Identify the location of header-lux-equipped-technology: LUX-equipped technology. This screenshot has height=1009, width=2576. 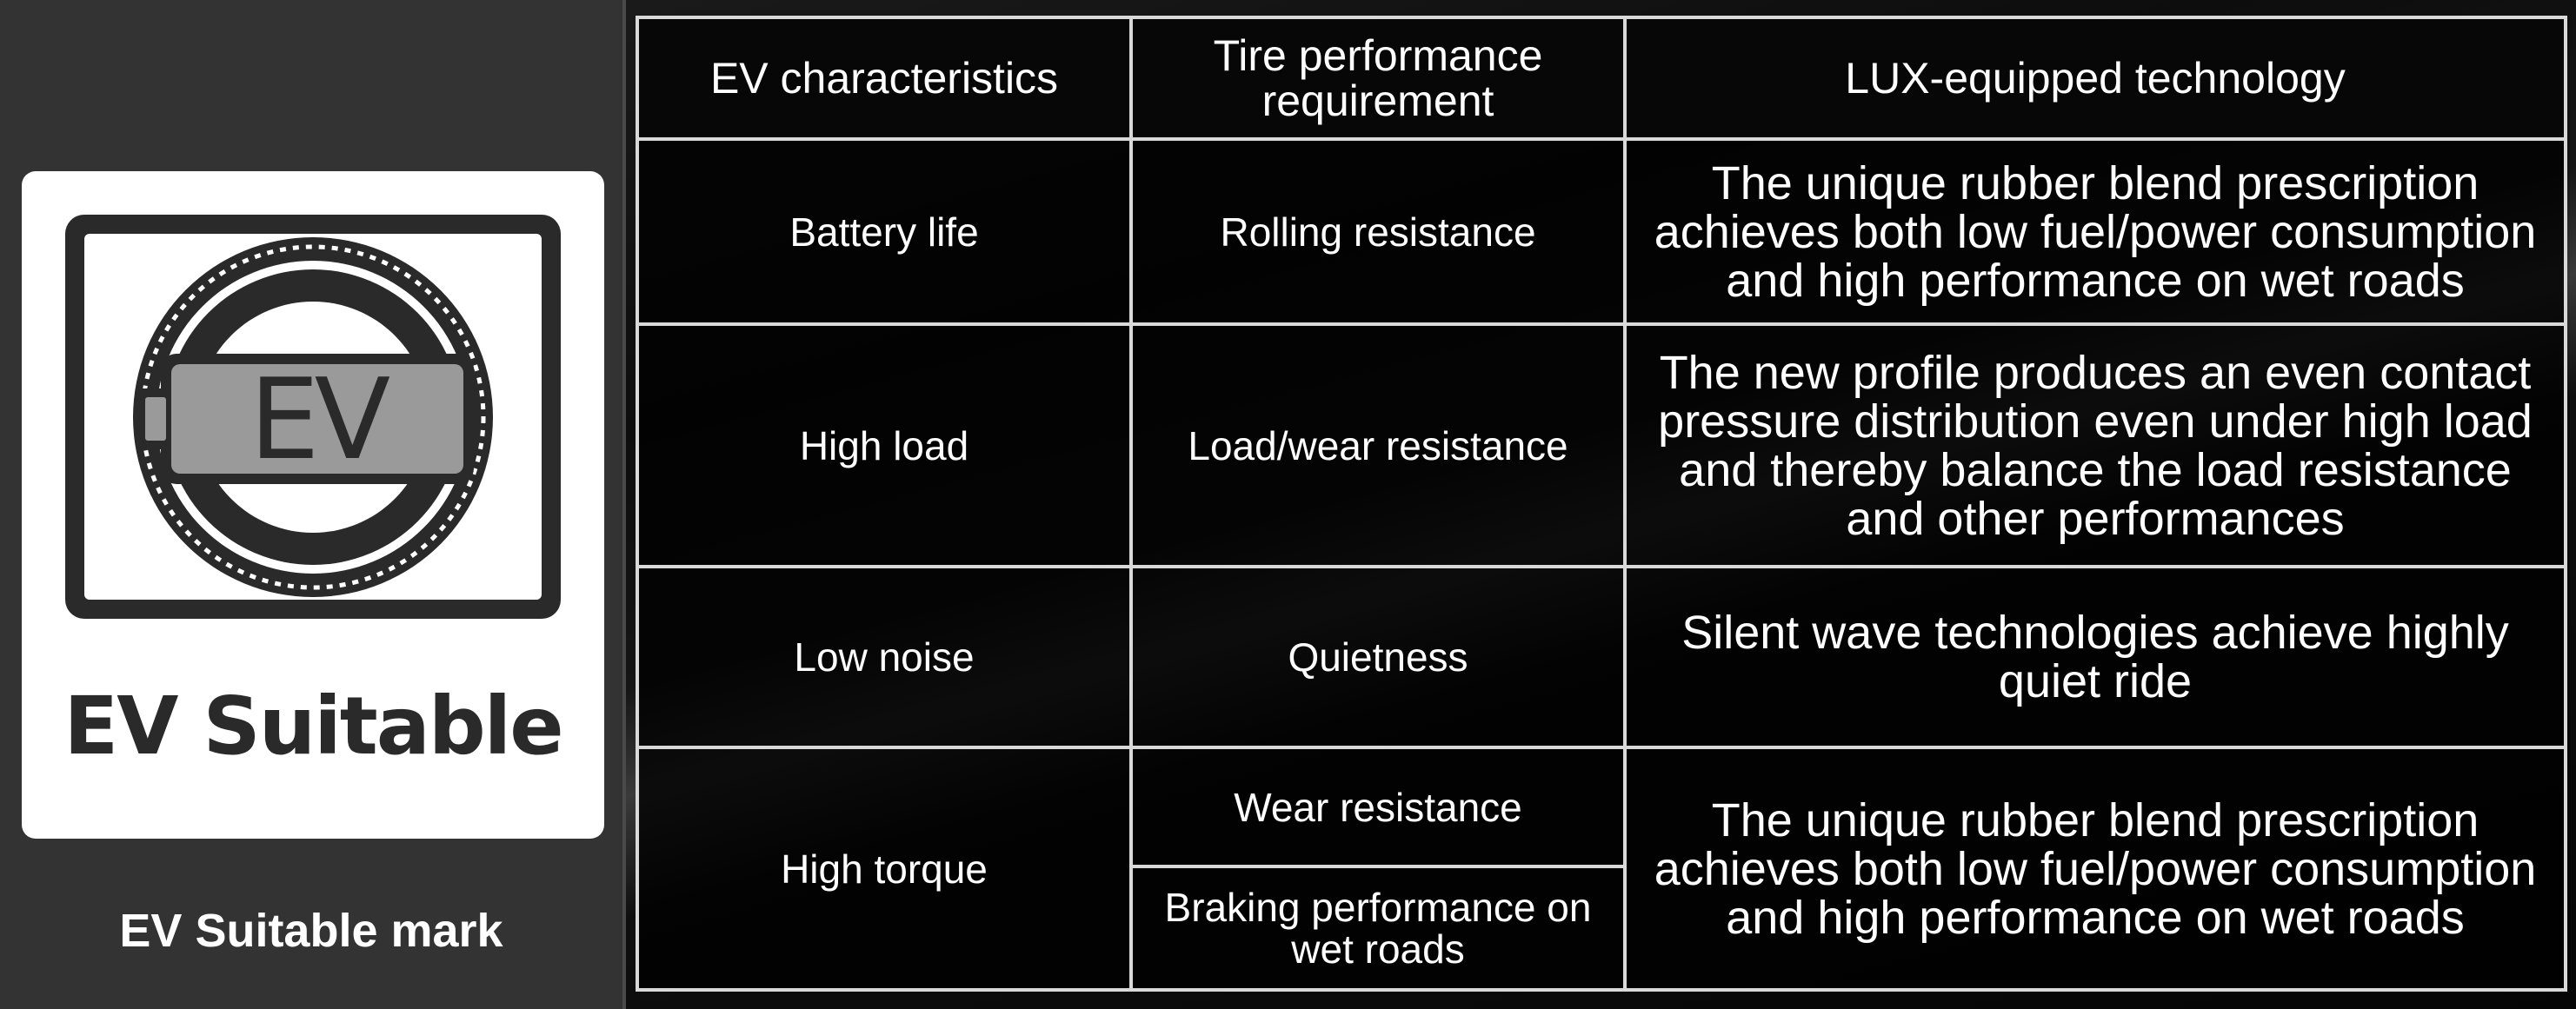
(2095, 79).